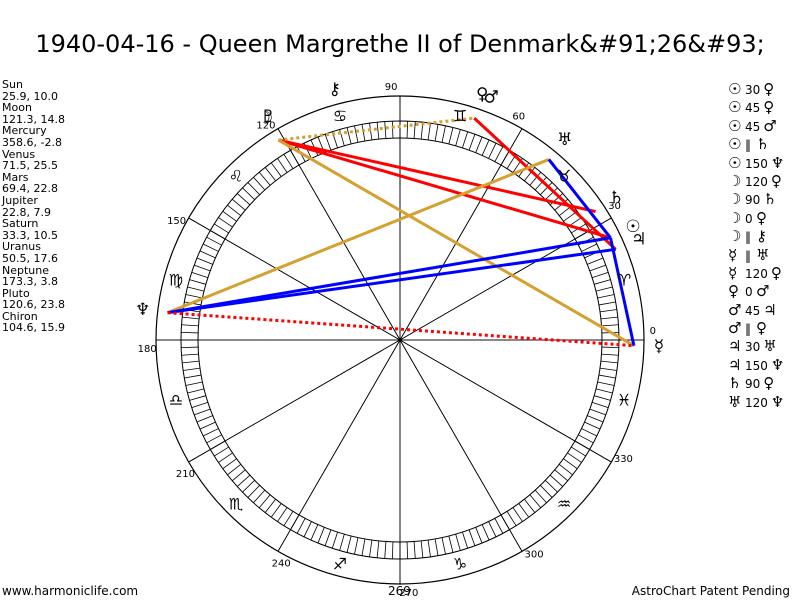 The image size is (800, 600). What do you see at coordinates (30, 96) in the screenshot?
I see `planet-position: 25.9, 10.0` at bounding box center [30, 96].